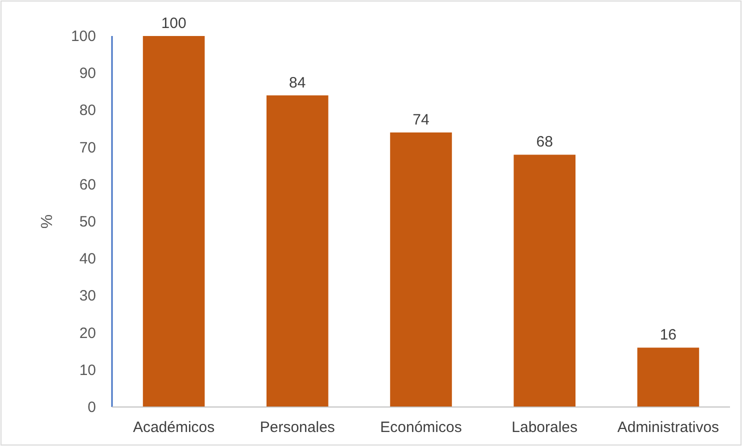  I want to click on y-tick-label: 80, so click(87, 111).